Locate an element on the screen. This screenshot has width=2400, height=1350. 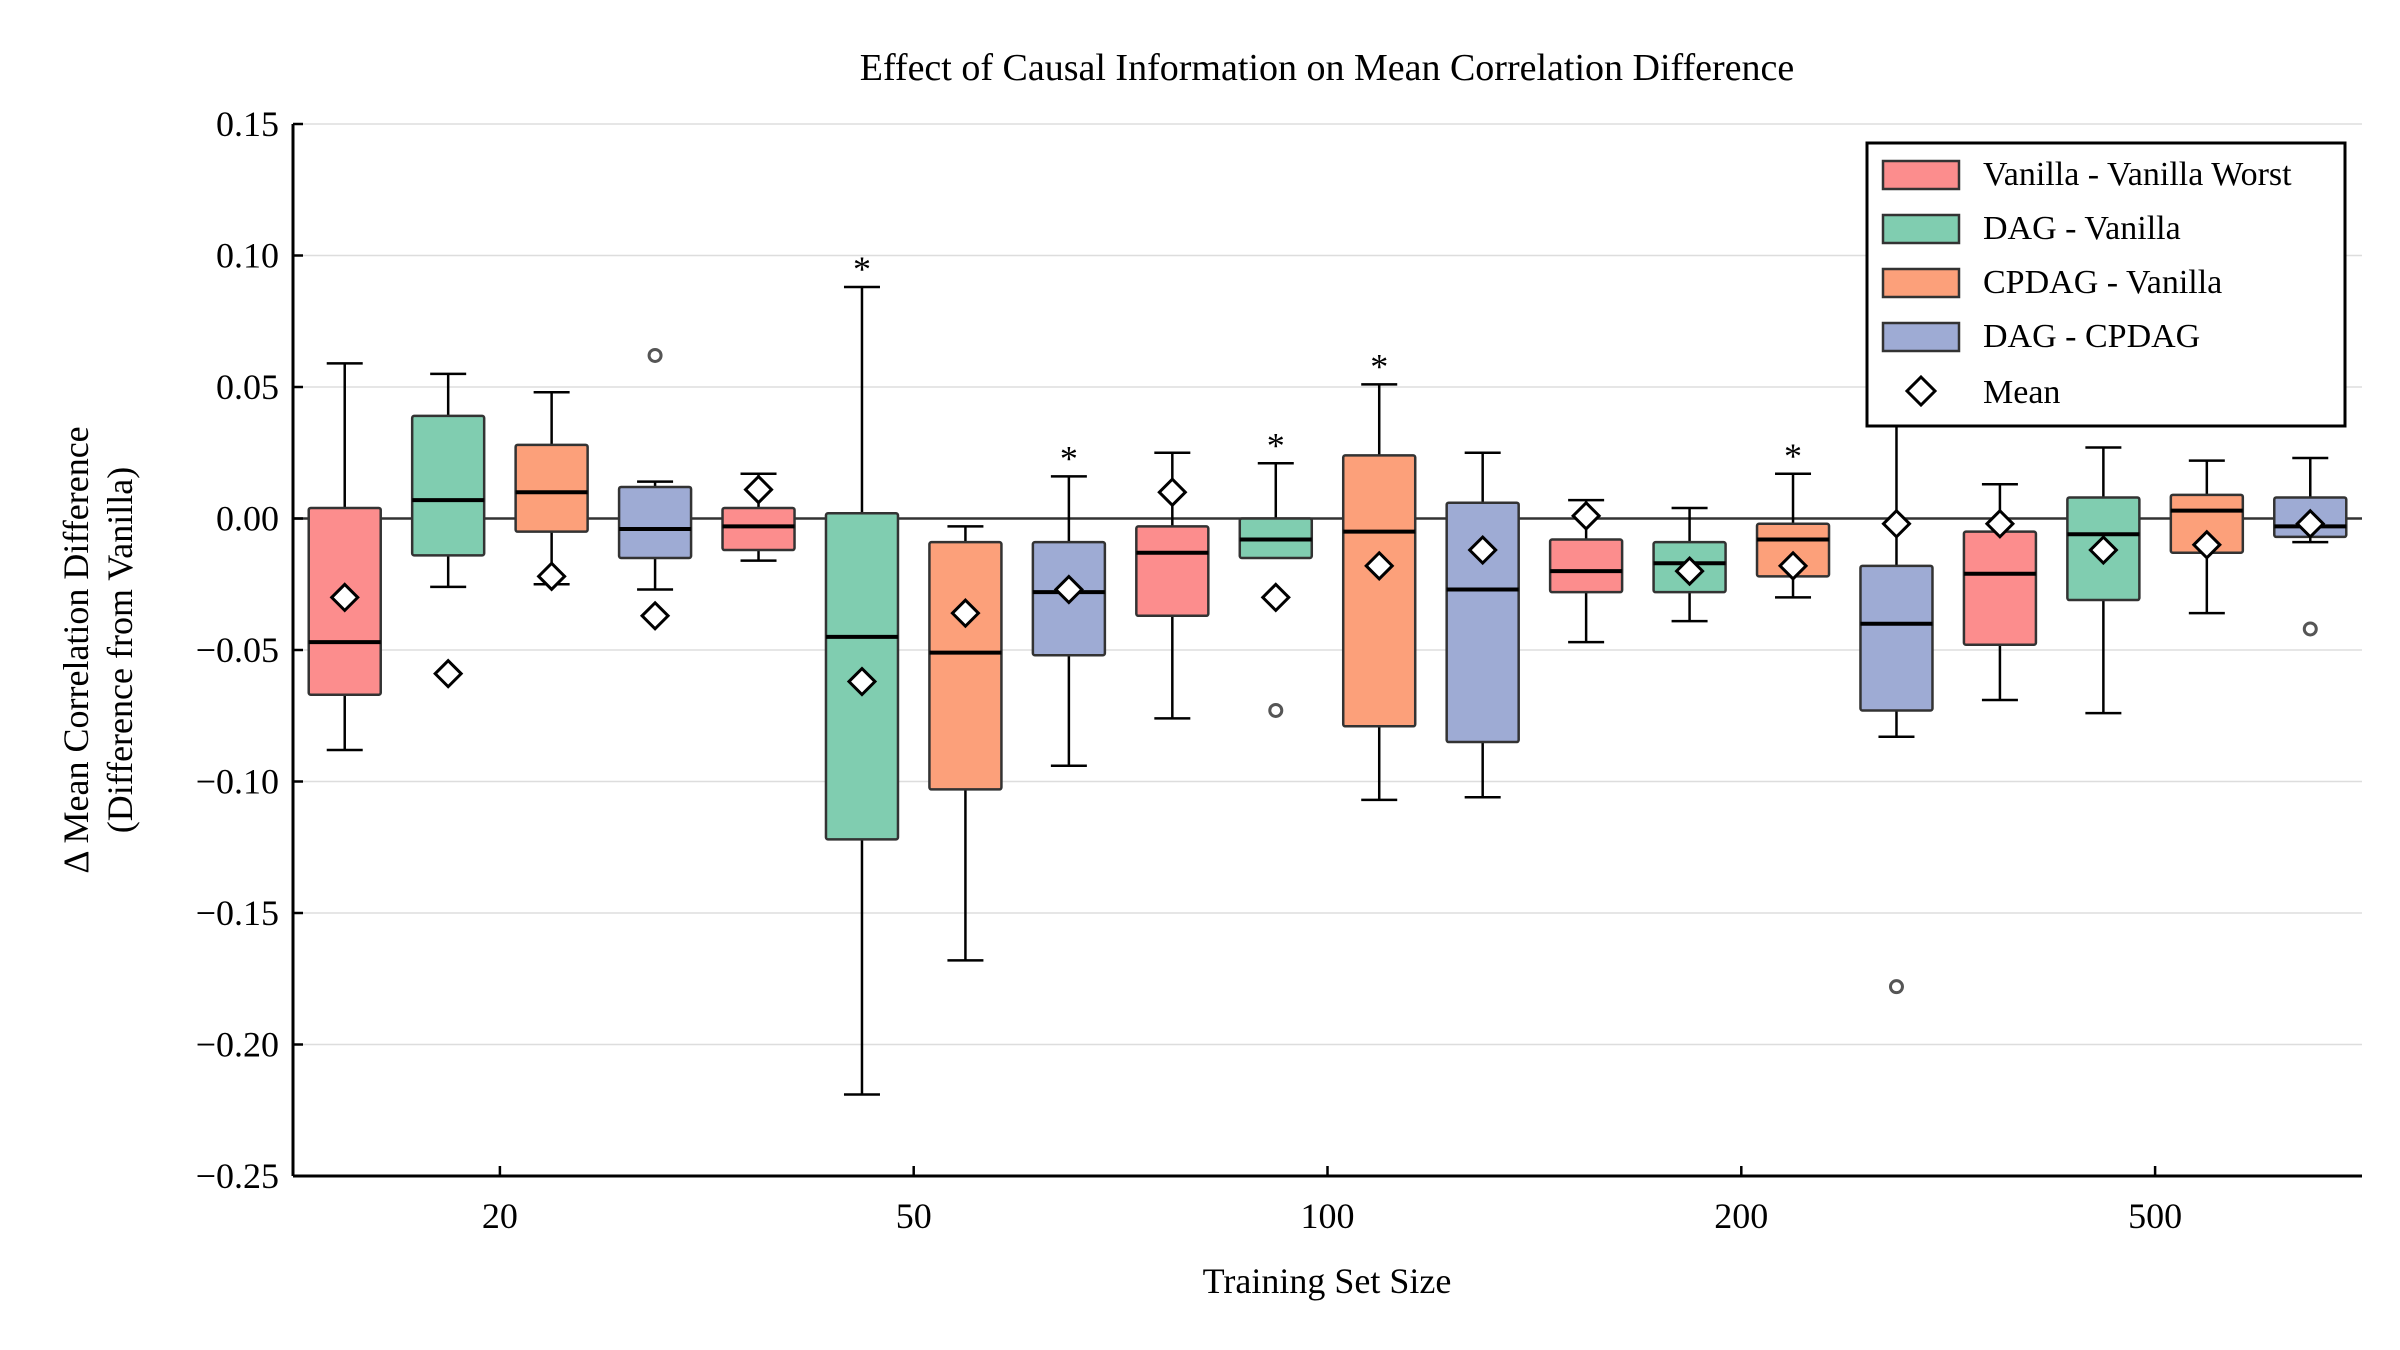
x-tick-label: 20 is located at coordinates (500, 1216).